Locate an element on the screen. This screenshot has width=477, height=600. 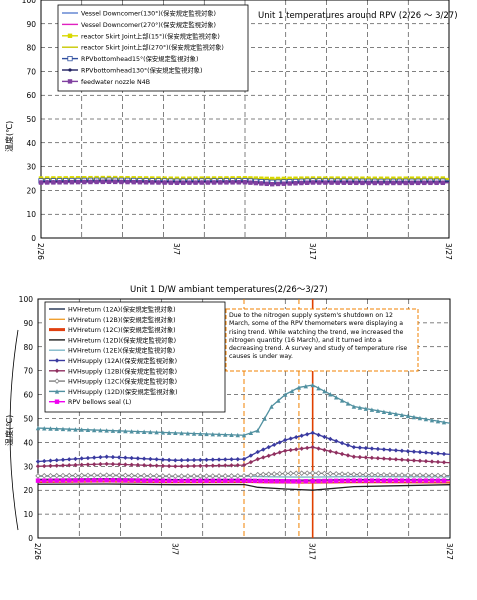
chart2-legend-label-1: HVHreturn (12B)(保安規定監視対象) is located at coordinates (122, 319).